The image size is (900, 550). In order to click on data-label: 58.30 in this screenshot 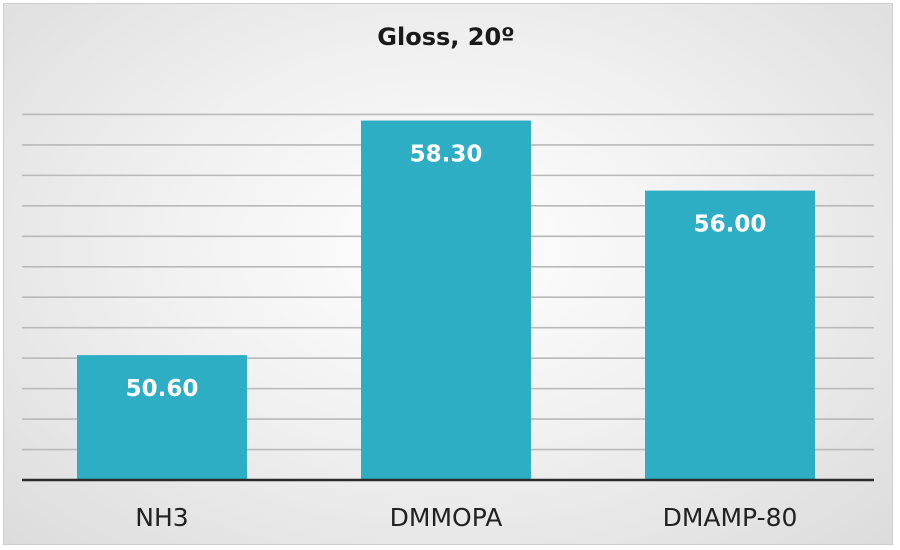, I will do `click(446, 155)`.